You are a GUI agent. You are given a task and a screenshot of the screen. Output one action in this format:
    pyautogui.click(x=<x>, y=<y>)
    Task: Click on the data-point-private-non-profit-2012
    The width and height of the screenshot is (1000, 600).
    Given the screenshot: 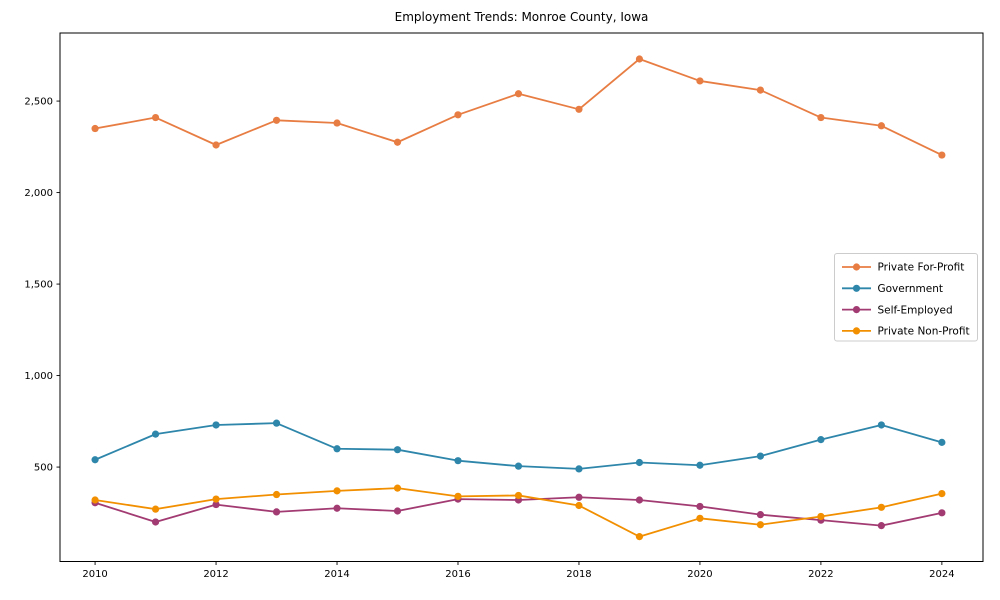 What is the action you would take?
    pyautogui.click(x=216, y=499)
    